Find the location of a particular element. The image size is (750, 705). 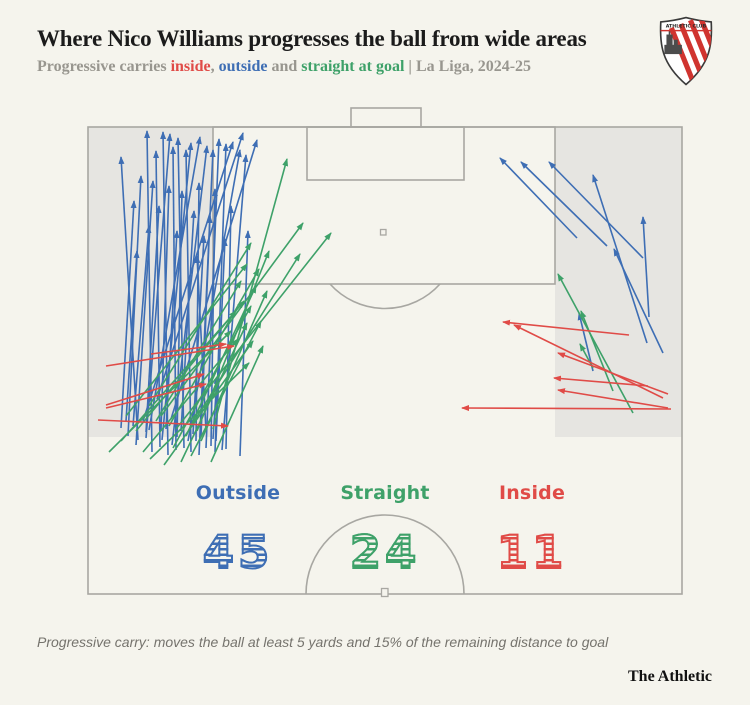

stat-outside: Outside 45 is located at coordinates (238, 531).